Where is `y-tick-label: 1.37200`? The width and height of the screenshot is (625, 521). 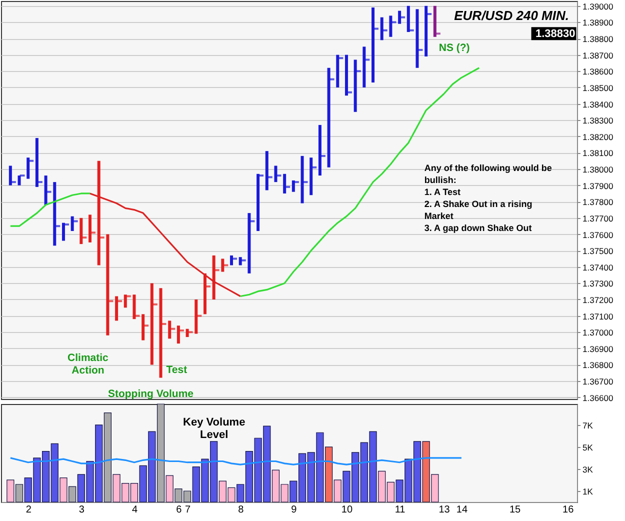
y-tick-label: 1.37200 is located at coordinates (598, 300).